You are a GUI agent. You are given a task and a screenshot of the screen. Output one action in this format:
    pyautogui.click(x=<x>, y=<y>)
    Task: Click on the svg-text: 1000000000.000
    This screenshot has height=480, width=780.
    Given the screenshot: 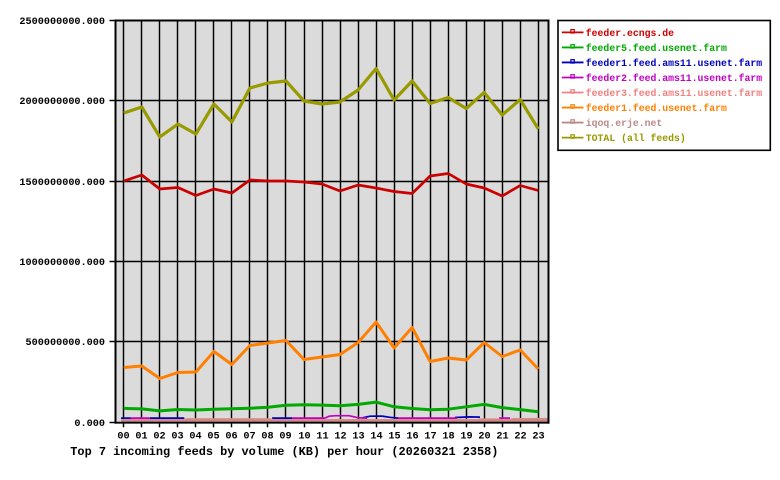 What is the action you would take?
    pyautogui.click(x=62, y=263)
    